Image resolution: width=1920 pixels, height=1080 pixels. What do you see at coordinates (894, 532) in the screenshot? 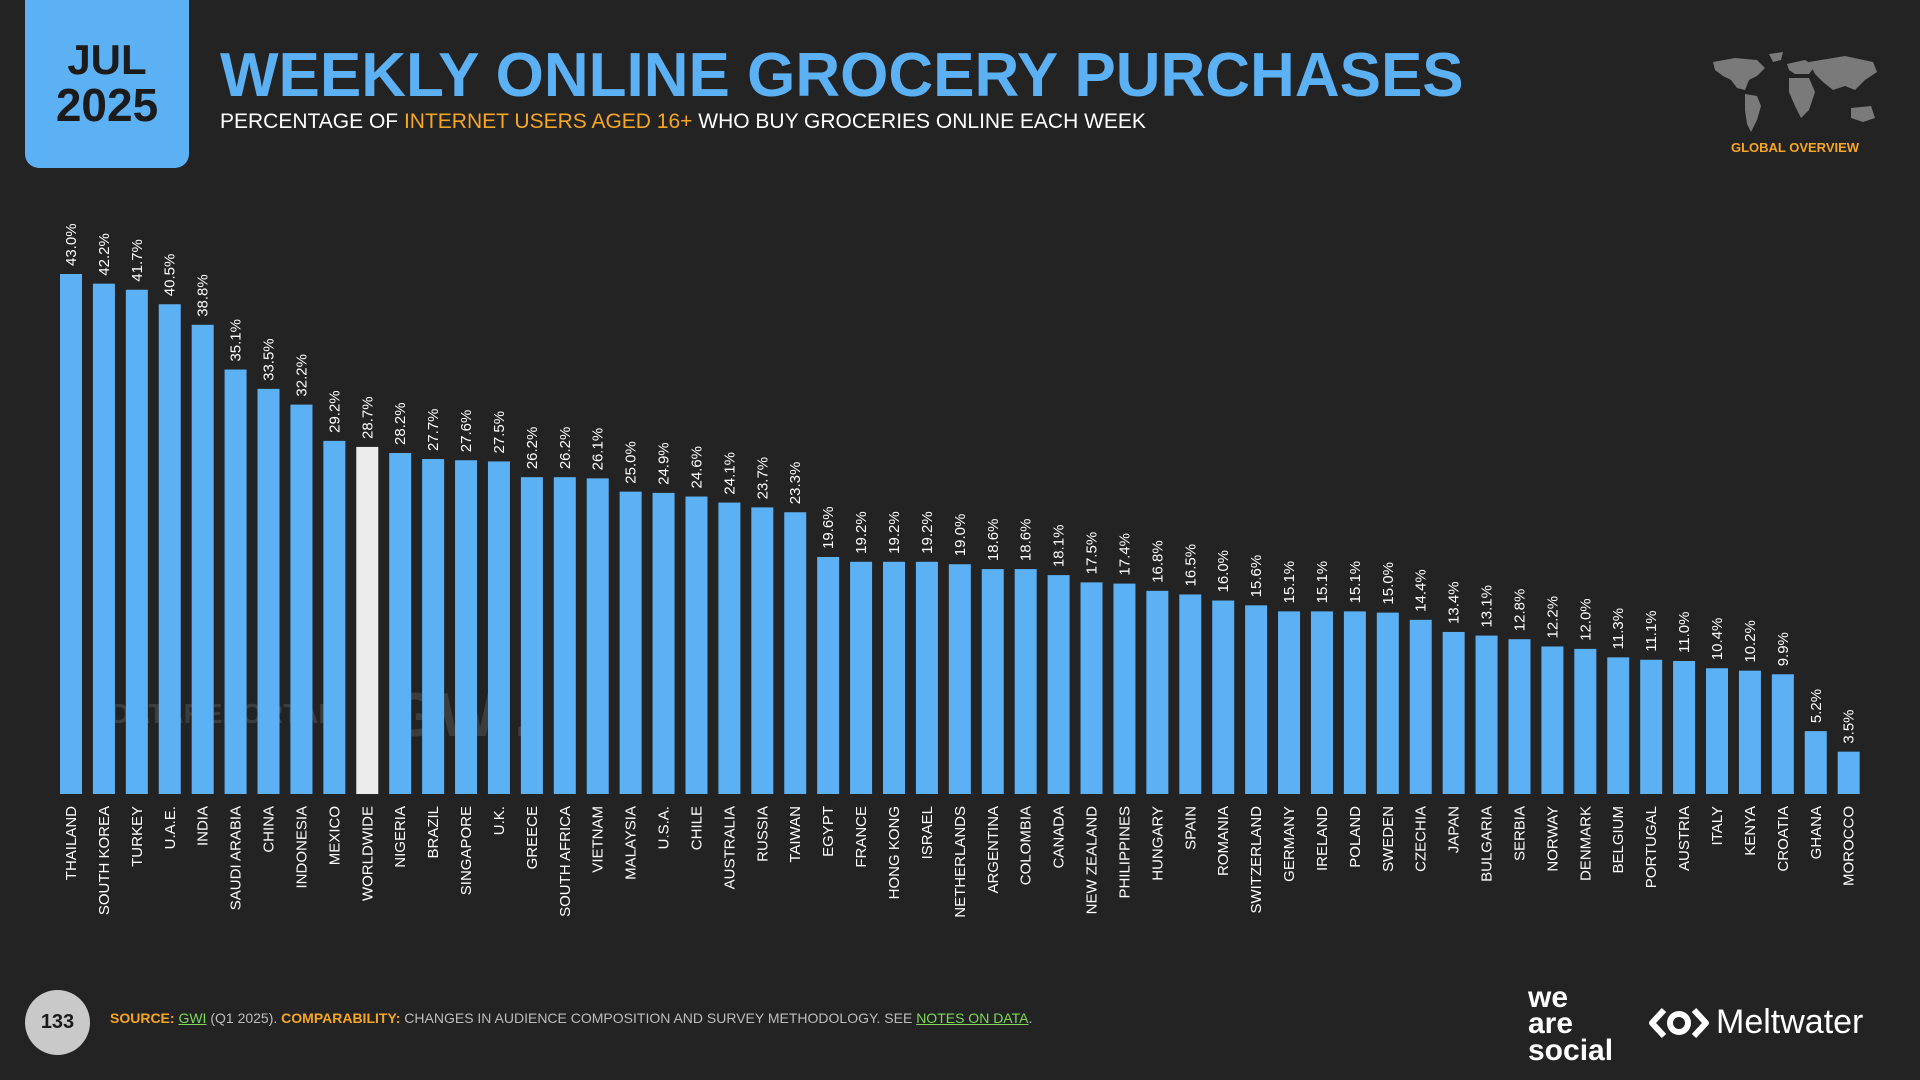
I see `value-label: 19.2%` at bounding box center [894, 532].